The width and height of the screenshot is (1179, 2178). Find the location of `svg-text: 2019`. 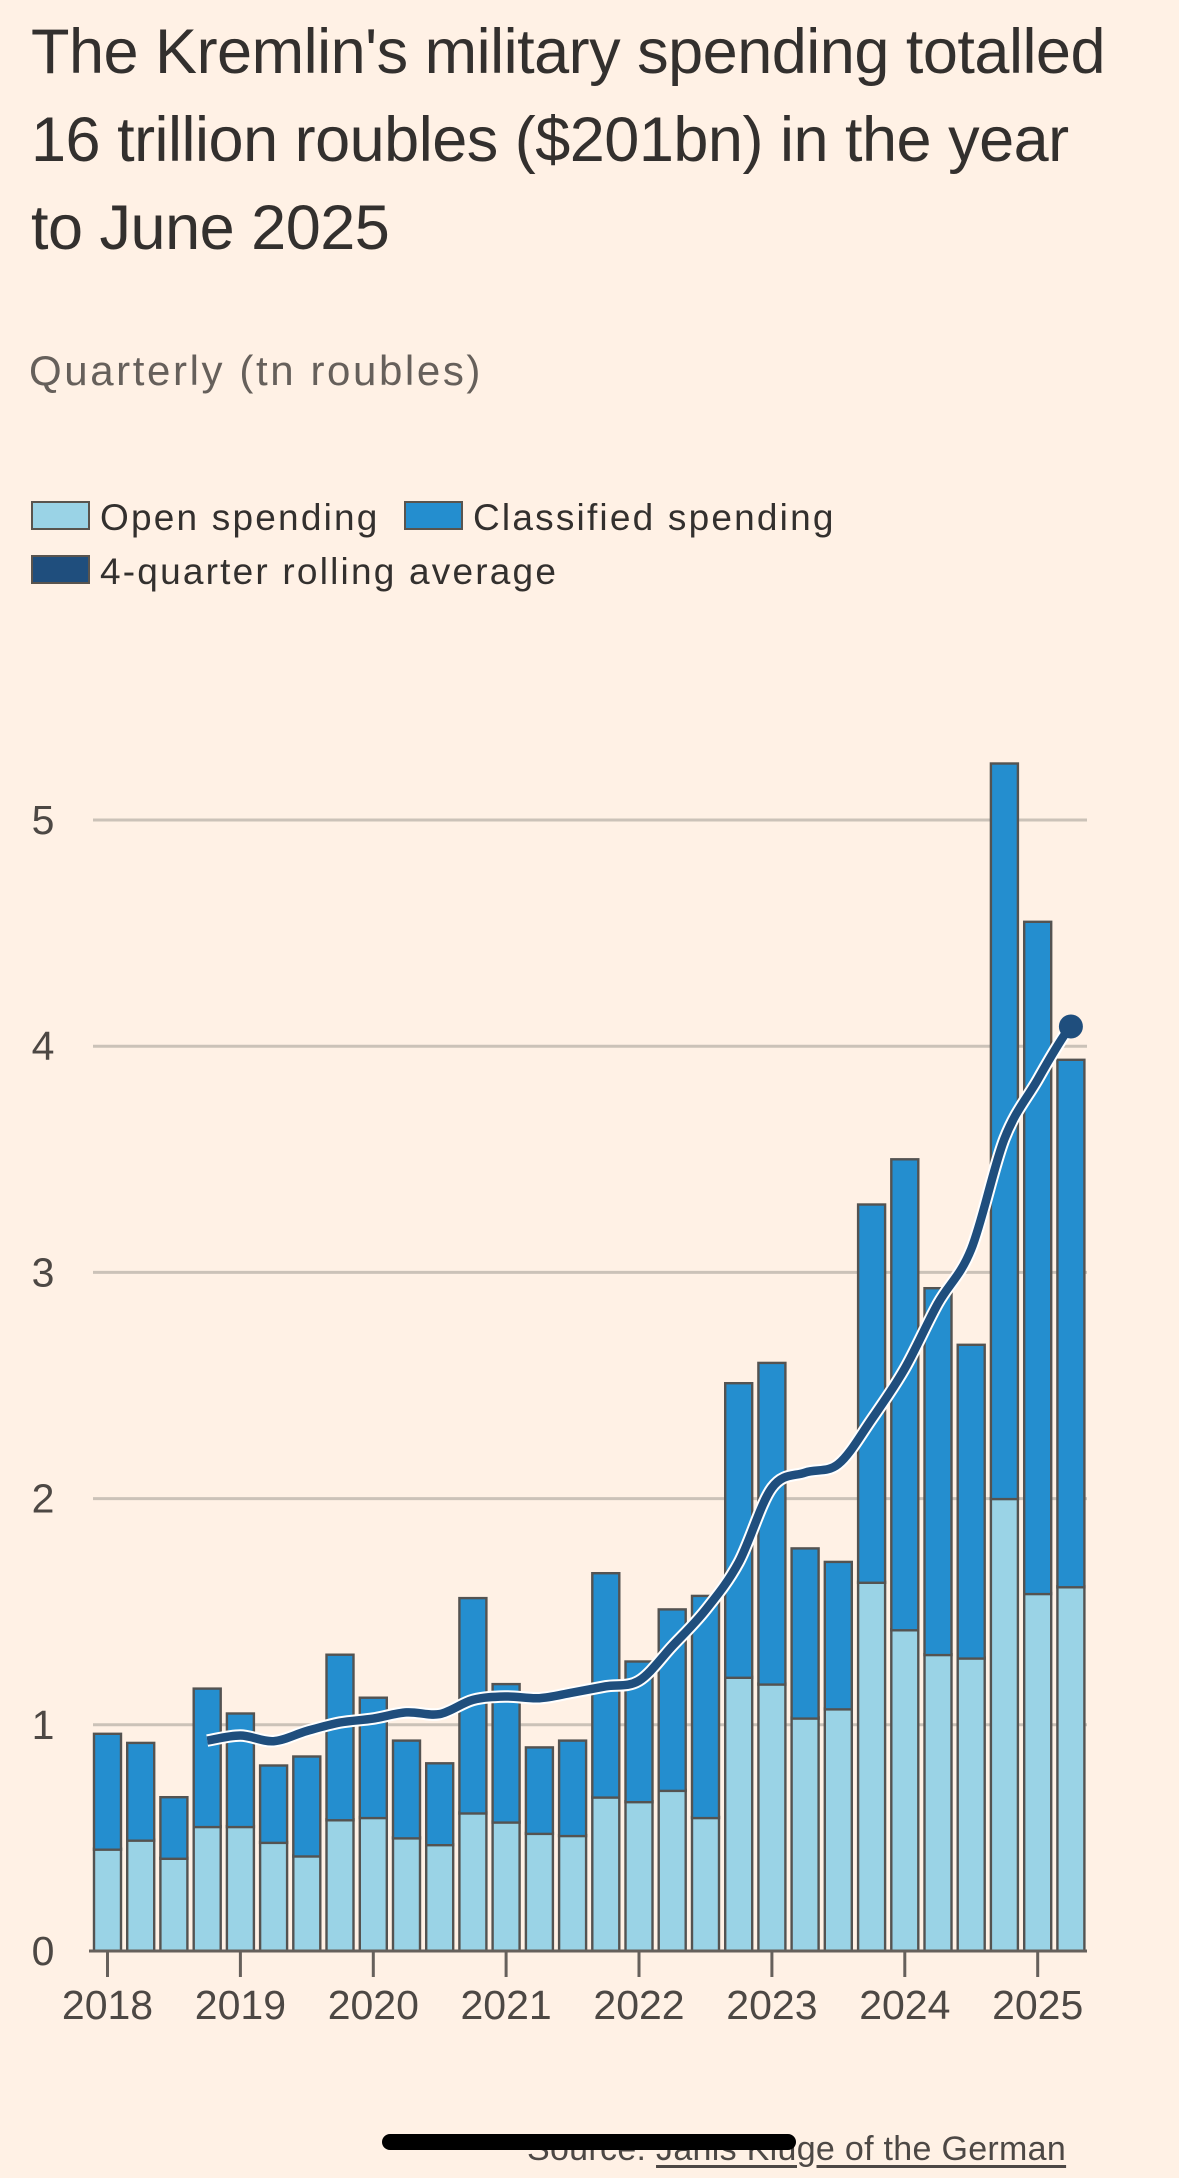

svg-text: 2019 is located at coordinates (240, 2005).